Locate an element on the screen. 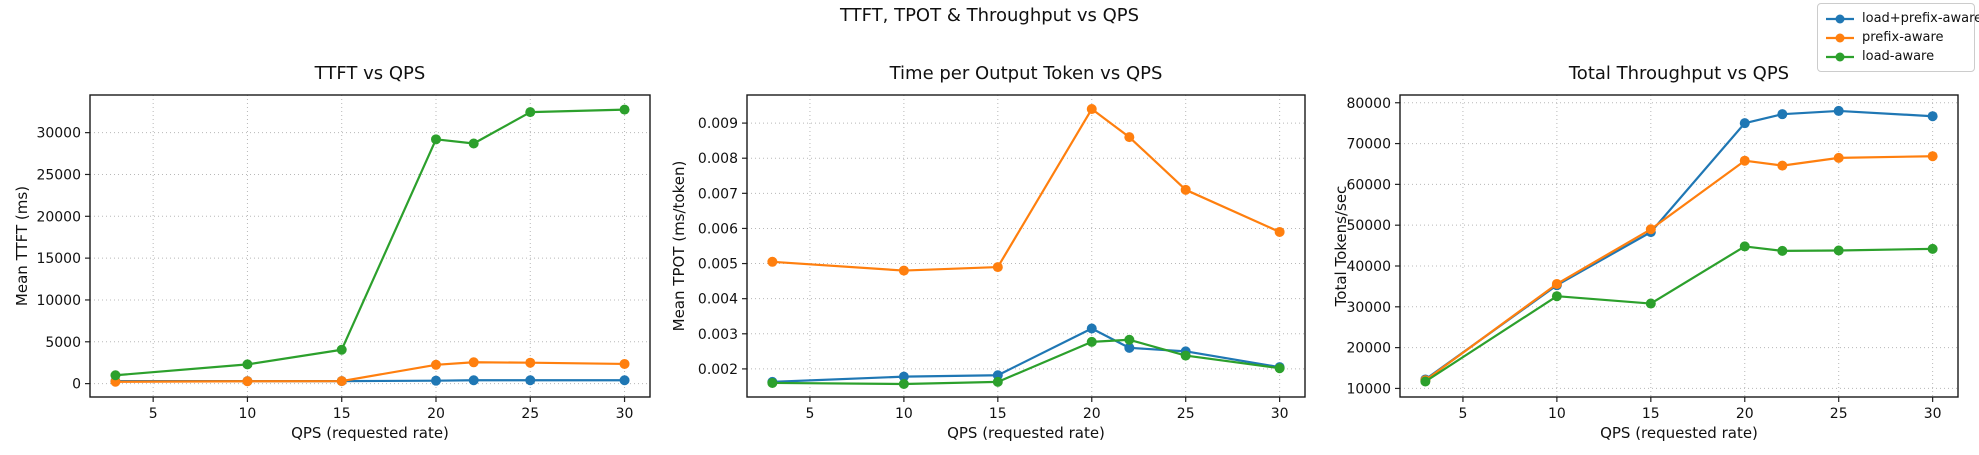  y-tick-label: 0.009 is located at coordinates (718, 124).